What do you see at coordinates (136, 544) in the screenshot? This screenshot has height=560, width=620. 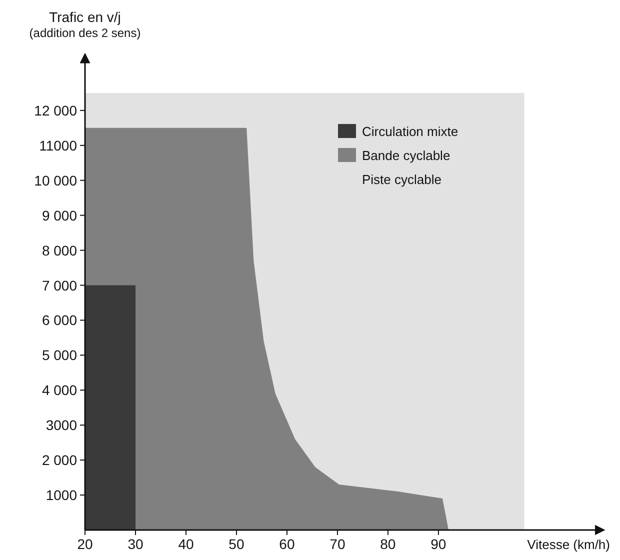 I see `x-tick-label: 30` at bounding box center [136, 544].